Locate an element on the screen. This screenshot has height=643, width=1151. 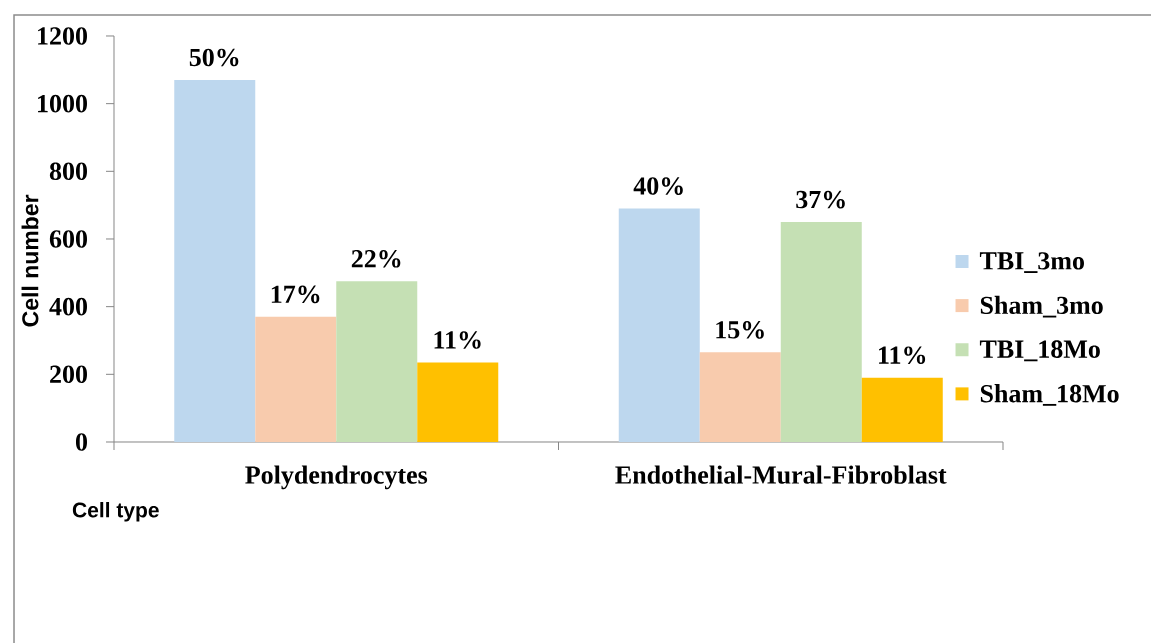
annotation: 22% is located at coordinates (376, 258).